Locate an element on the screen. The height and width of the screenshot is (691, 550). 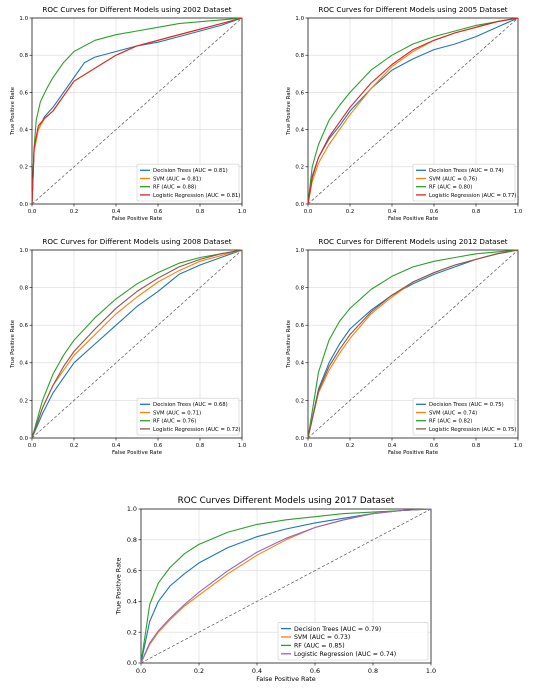
legend-label-0: Decision Trees (AUC = 0.74) is located at coordinates (466, 171).